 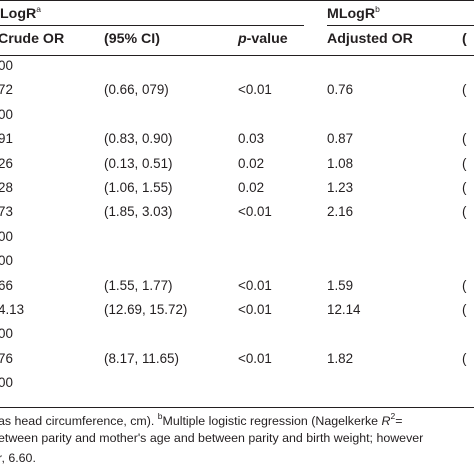 I want to click on cell-crude-or: 76, so click(x=6, y=358).